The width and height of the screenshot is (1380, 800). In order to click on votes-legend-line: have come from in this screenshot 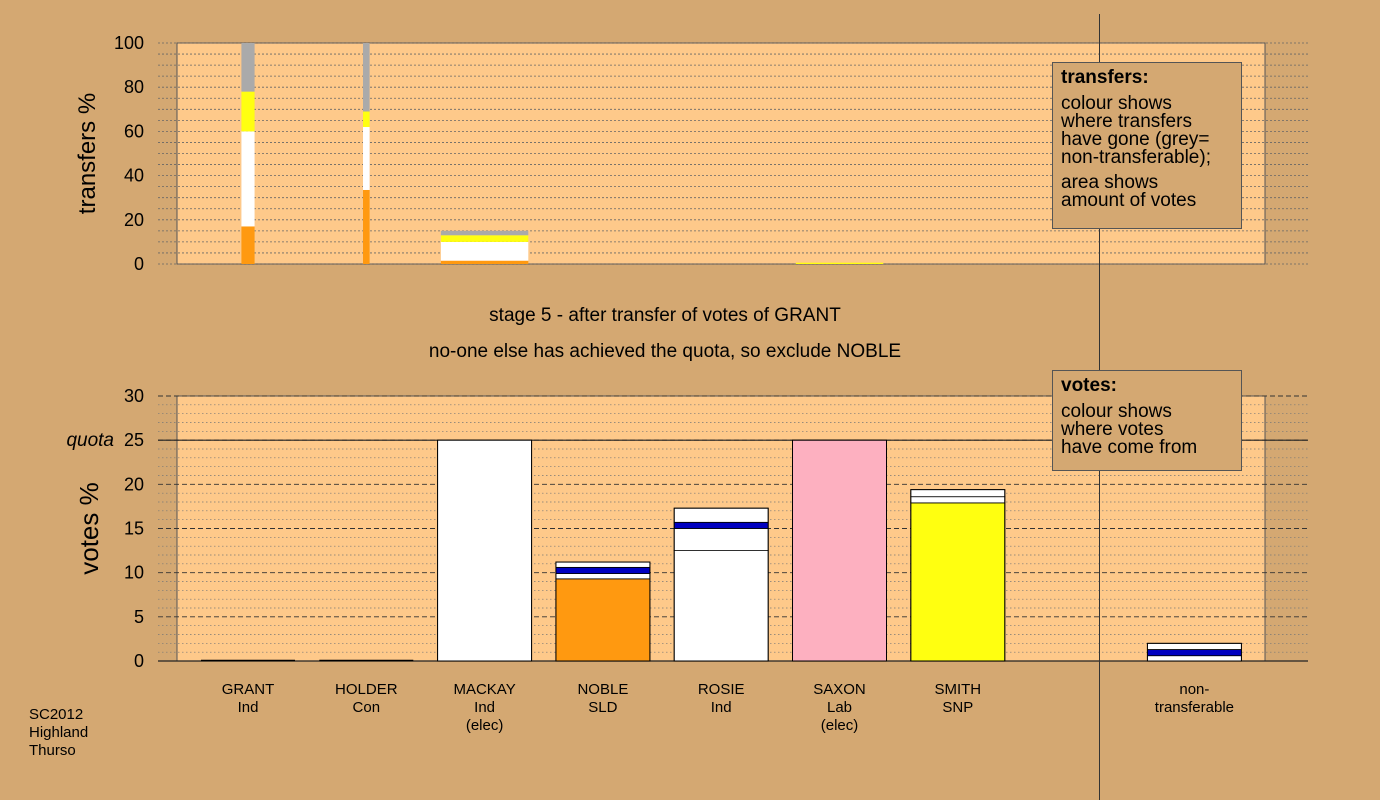, I will do `click(1129, 447)`.